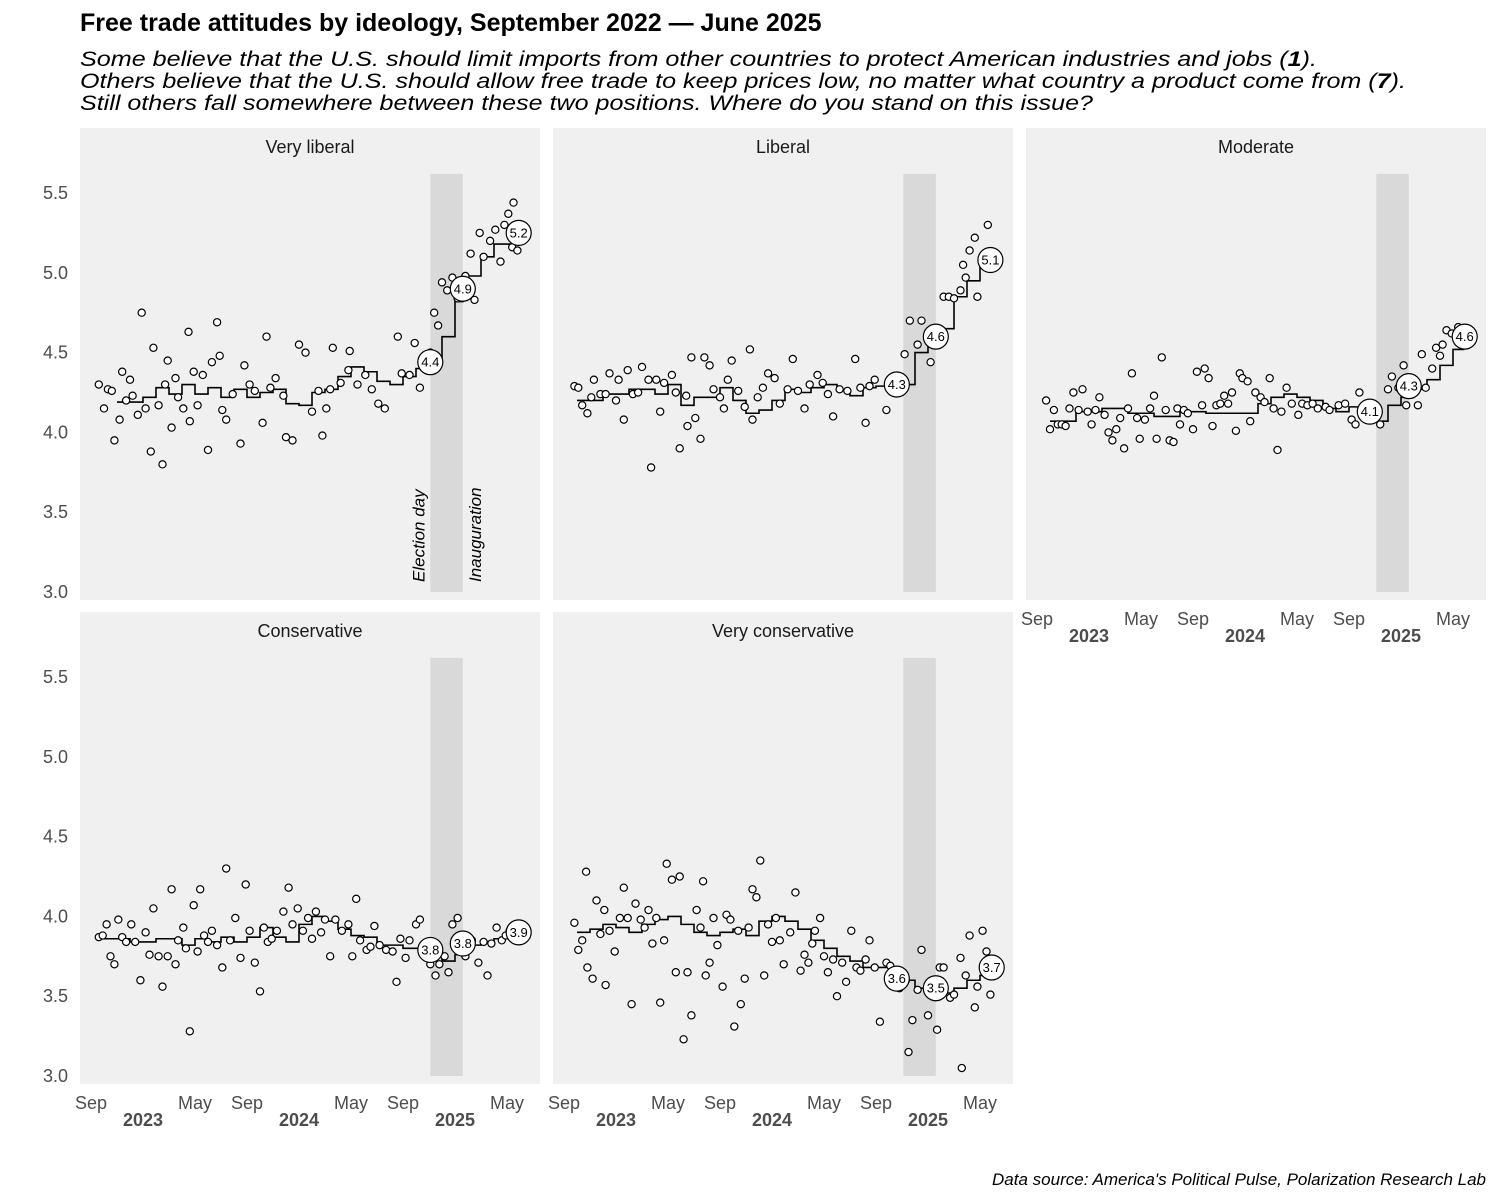 The width and height of the screenshot is (1490, 1199). Describe the element at coordinates (195, 1103) in the screenshot. I see `x-tick-label: May` at that location.